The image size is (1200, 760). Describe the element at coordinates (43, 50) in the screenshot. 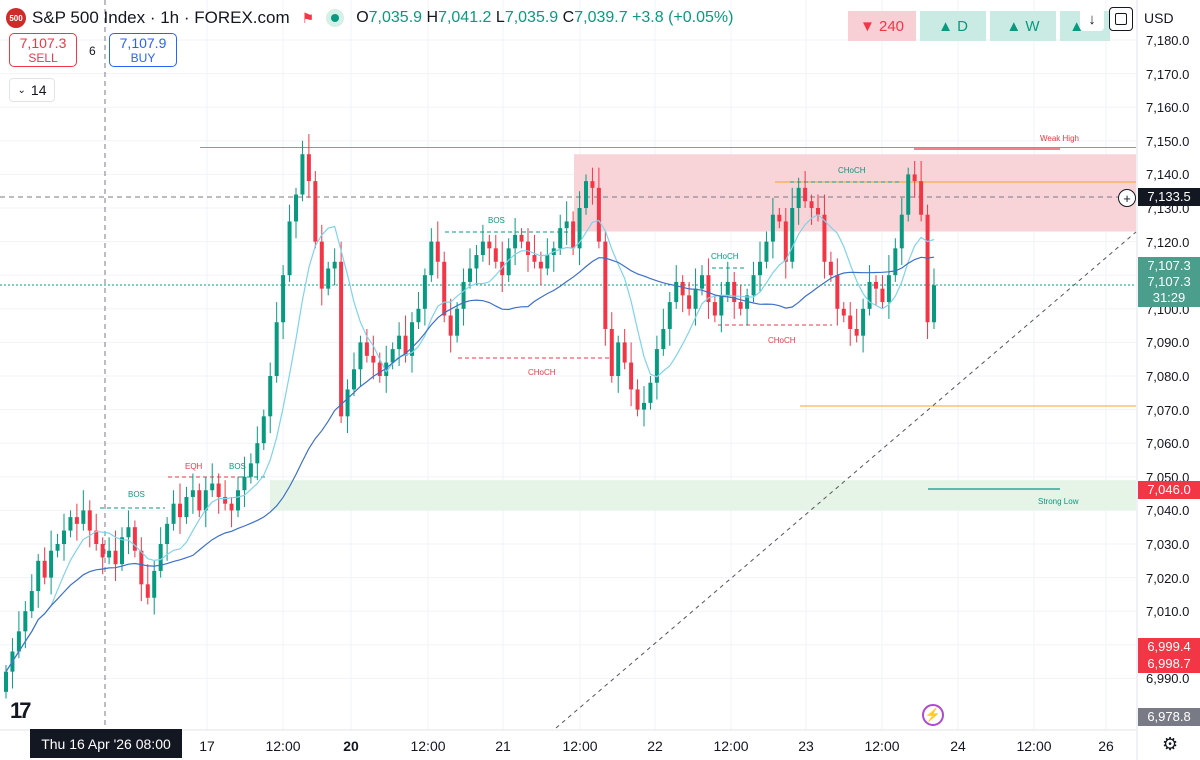

I see `sell-button: 7,107.3 SELL` at that location.